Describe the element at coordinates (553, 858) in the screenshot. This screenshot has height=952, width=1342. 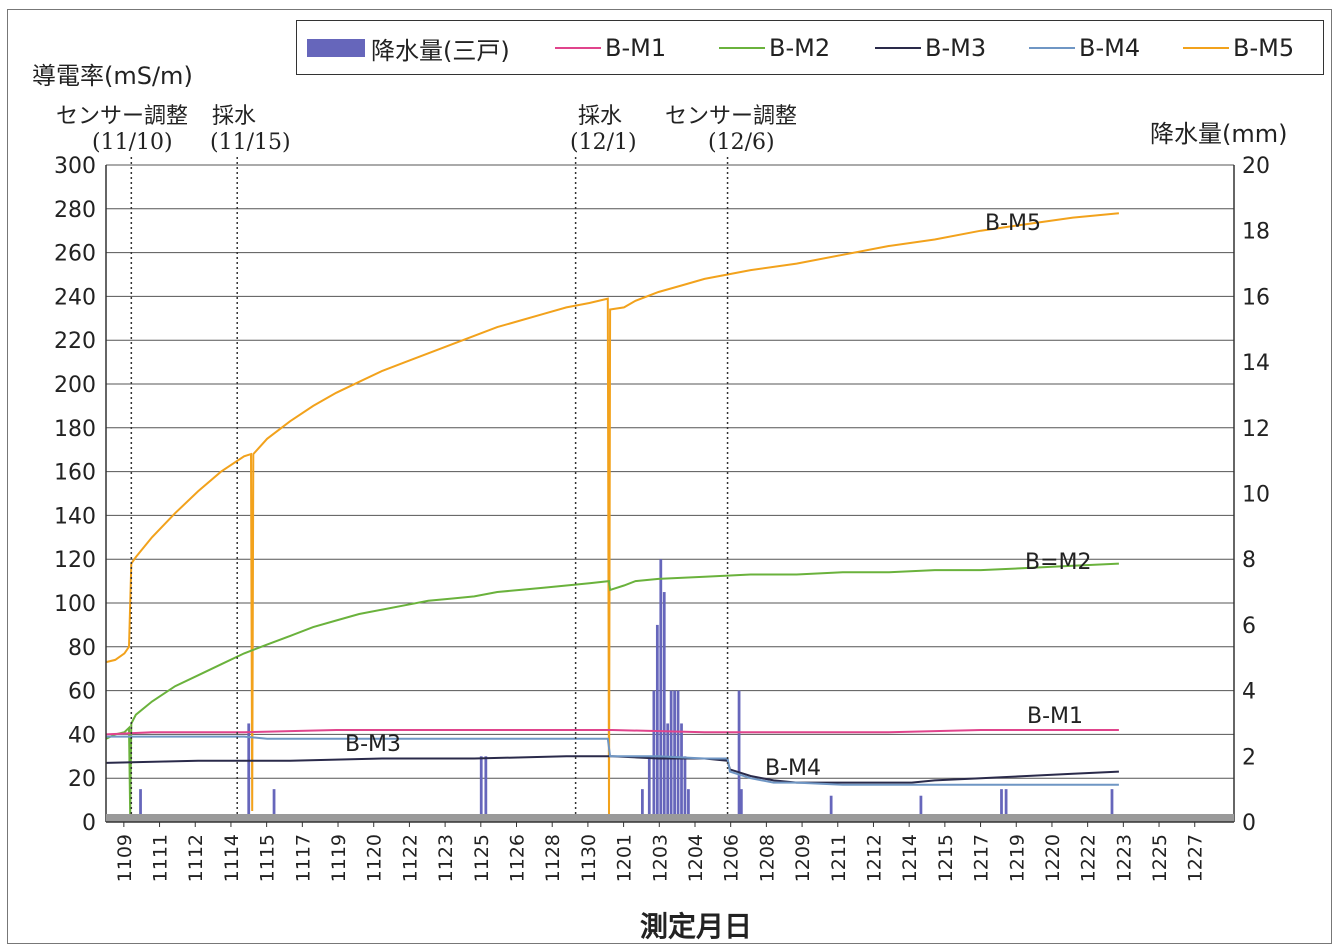
I see `x-tick-label-1128: 1128` at that location.